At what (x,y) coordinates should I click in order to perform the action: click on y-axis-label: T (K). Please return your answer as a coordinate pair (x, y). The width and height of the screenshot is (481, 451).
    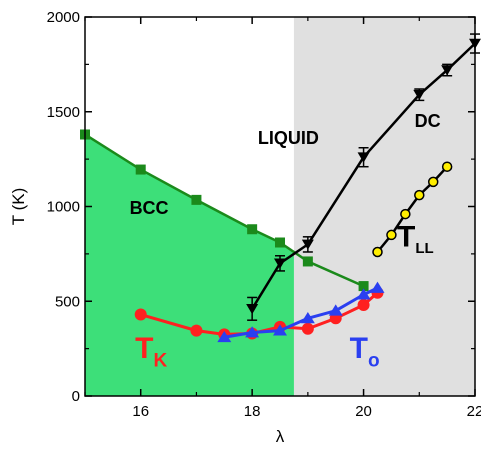
    Looking at the image, I should click on (18, 206).